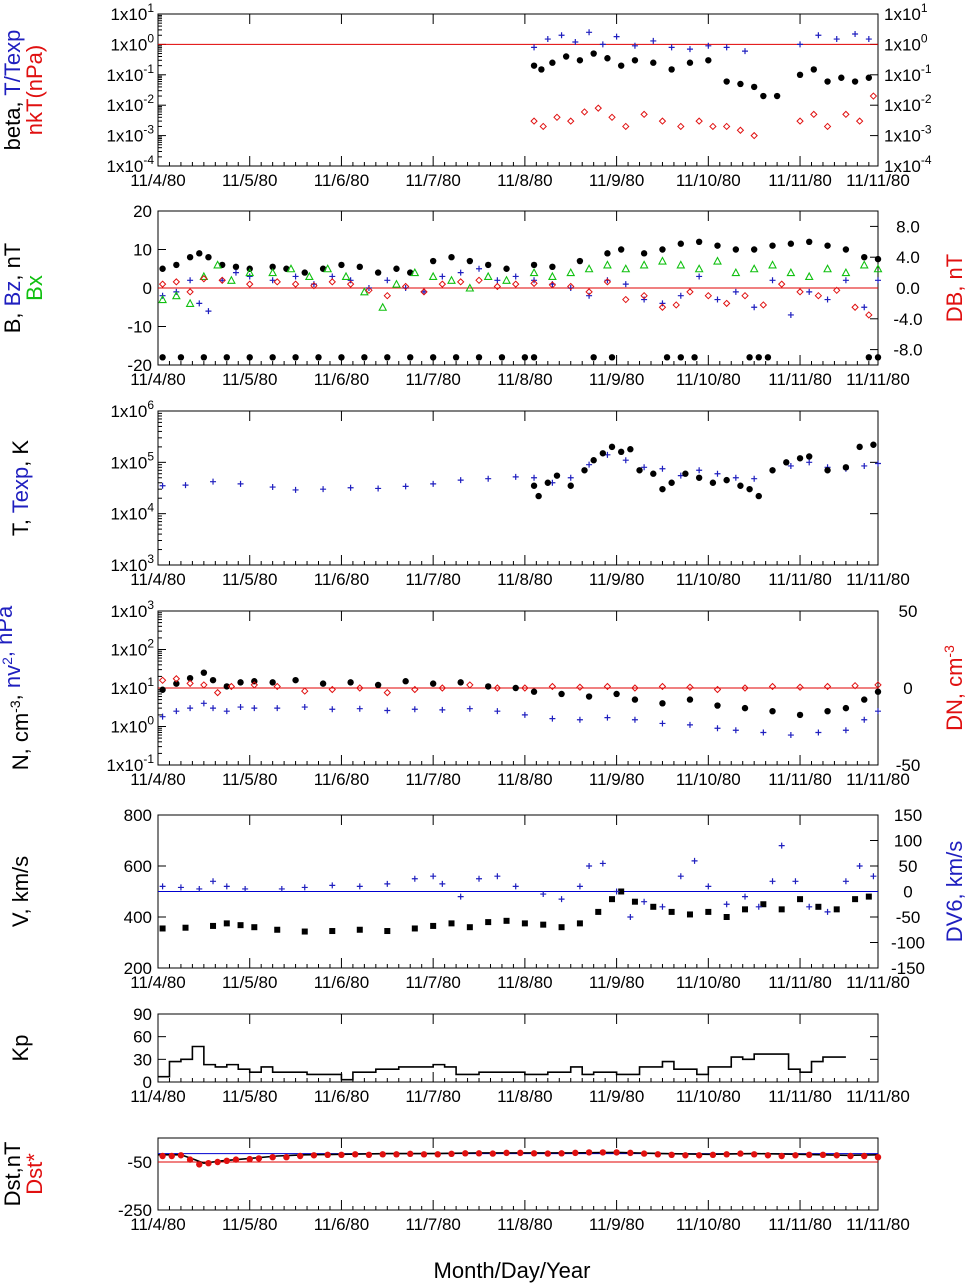  What do you see at coordinates (34, 288) in the screenshot?
I see `y-axis-title-line2: Bx` at bounding box center [34, 288].